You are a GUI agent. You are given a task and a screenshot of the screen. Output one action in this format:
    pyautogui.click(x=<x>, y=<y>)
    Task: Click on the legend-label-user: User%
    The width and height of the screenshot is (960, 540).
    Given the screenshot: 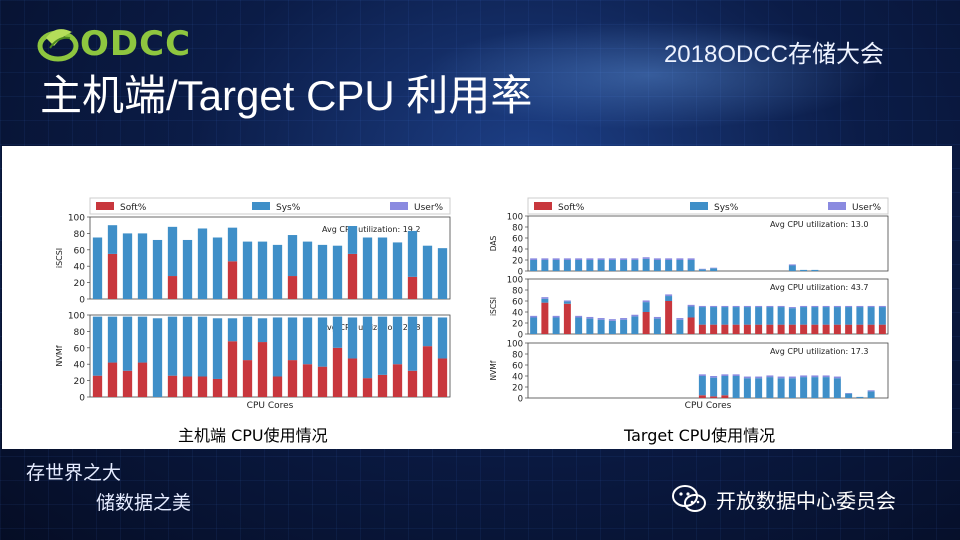 What is the action you would take?
    pyautogui.click(x=429, y=208)
    